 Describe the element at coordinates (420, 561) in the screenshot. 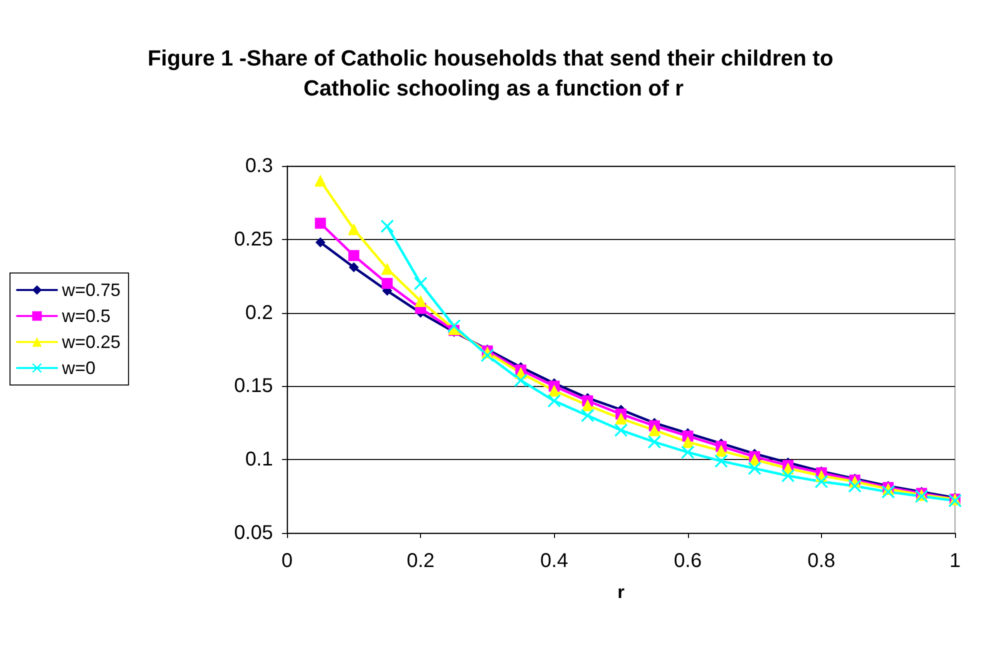

I see `x-tick-label: 0.2` at that location.